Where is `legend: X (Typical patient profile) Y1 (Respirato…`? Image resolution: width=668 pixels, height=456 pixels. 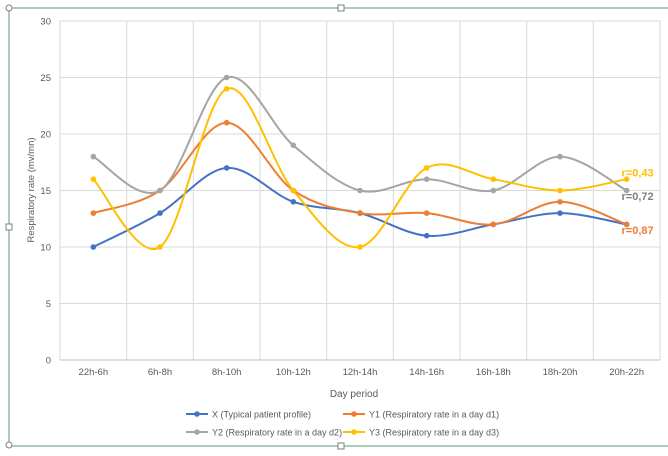 legend: X (Typical patient profile) Y1 (Respirato… is located at coordinates (342, 424).